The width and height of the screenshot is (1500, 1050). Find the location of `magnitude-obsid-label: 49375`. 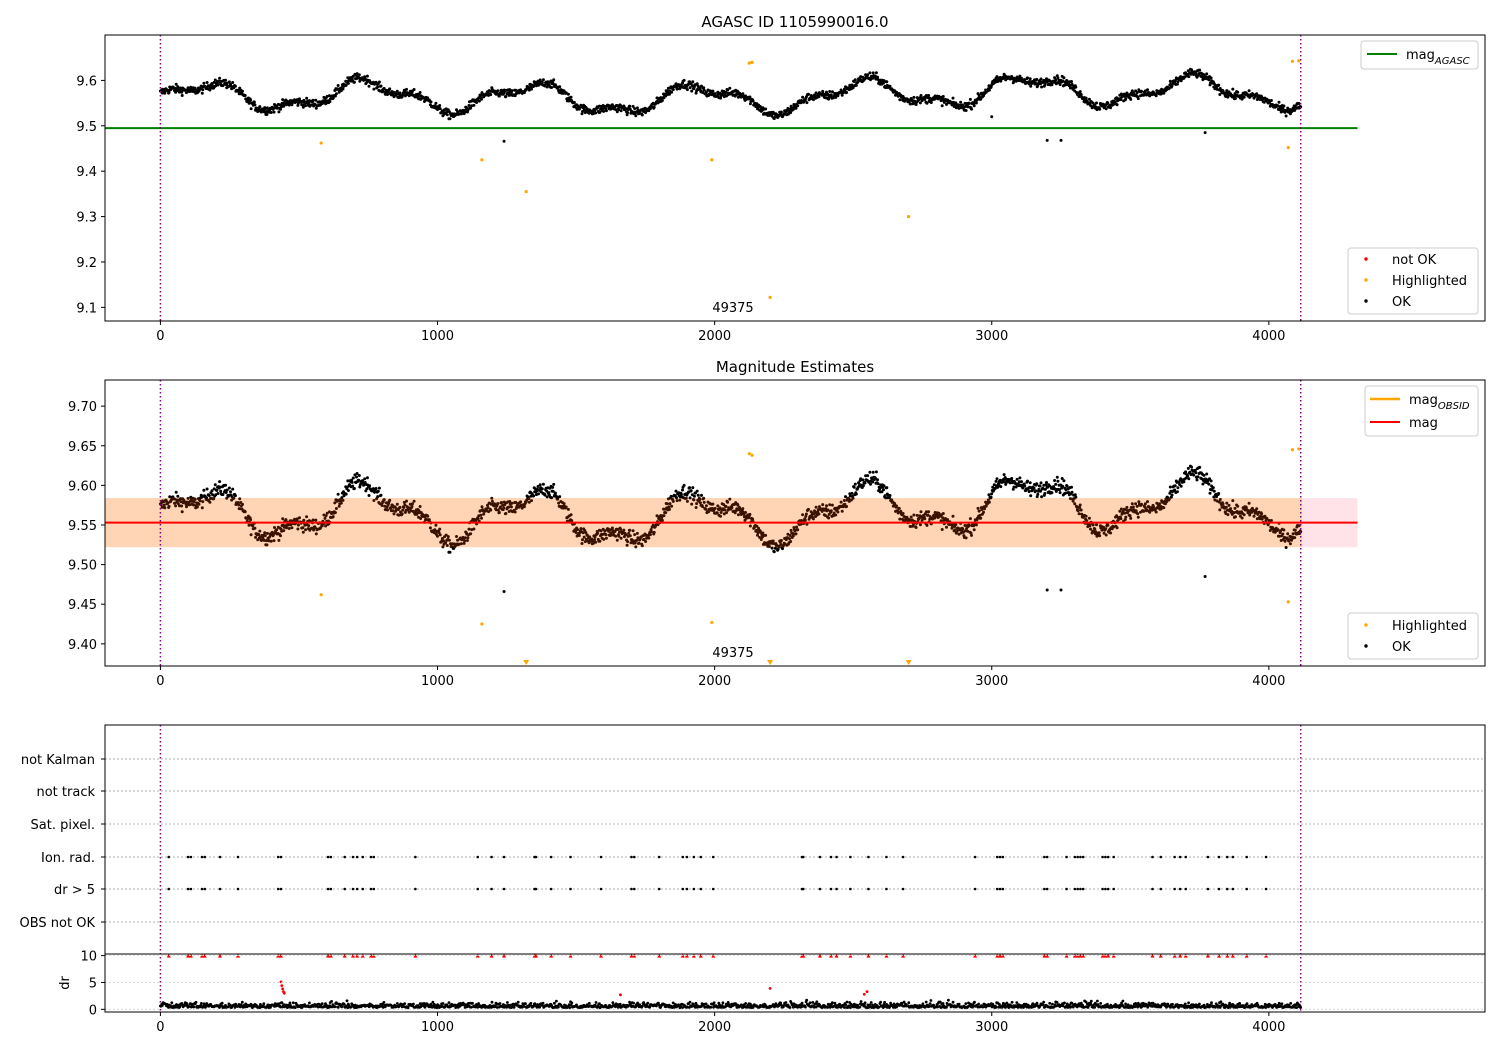

magnitude-obsid-label: 49375 is located at coordinates (732, 653).